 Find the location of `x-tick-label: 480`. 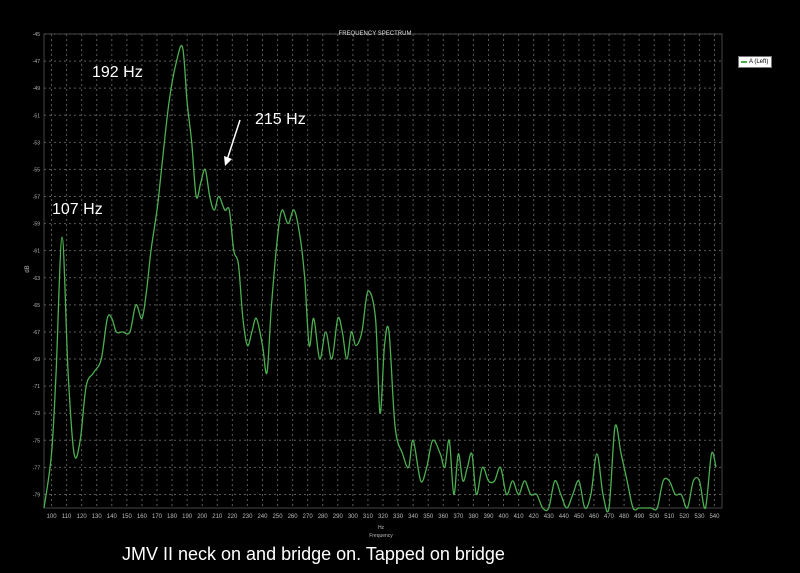

x-tick-label: 480 is located at coordinates (624, 517).